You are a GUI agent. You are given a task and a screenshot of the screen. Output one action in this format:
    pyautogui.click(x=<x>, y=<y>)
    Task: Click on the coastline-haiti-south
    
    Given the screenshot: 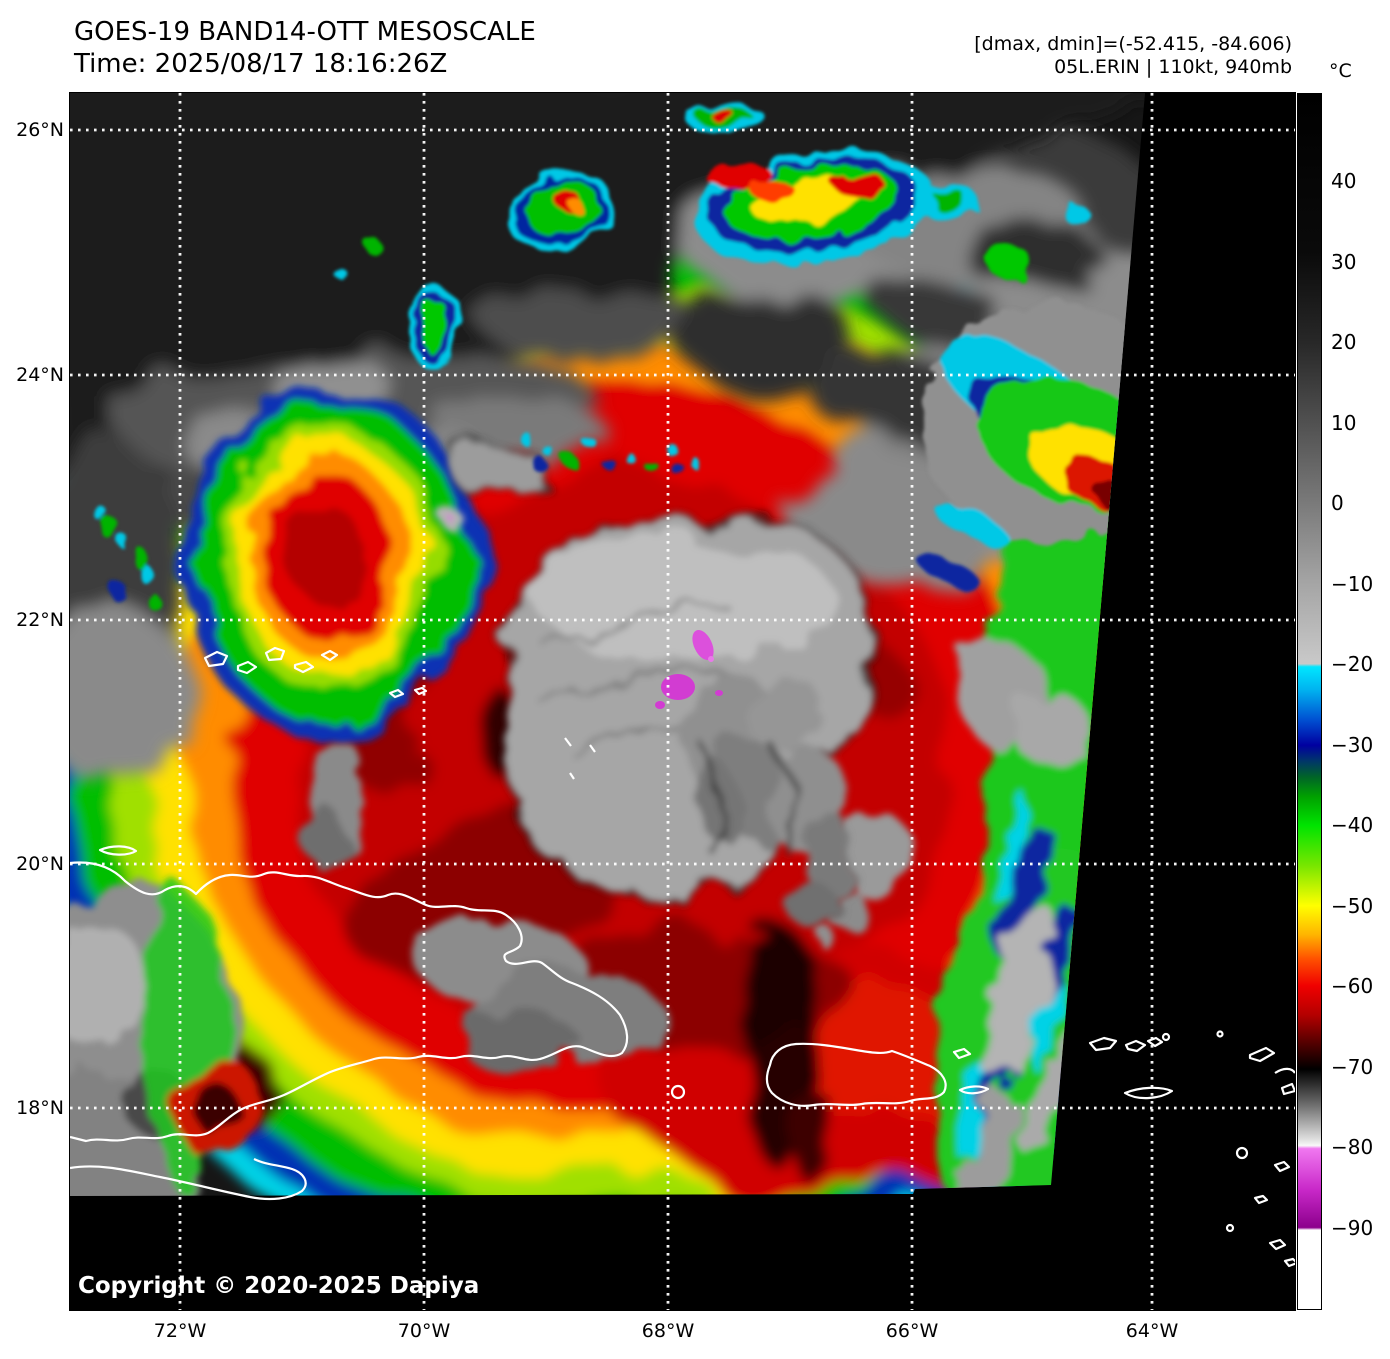 What is the action you would take?
    pyautogui.click(x=188, y=1179)
    